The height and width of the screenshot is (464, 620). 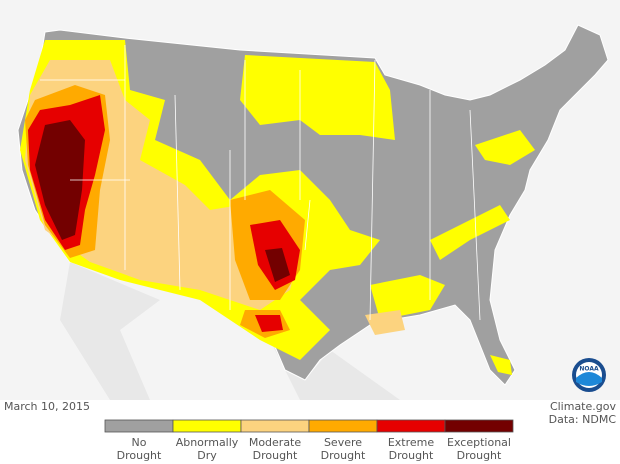 What do you see at coordinates (411, 442) in the screenshot?
I see `legend-label: Extreme` at bounding box center [411, 442].